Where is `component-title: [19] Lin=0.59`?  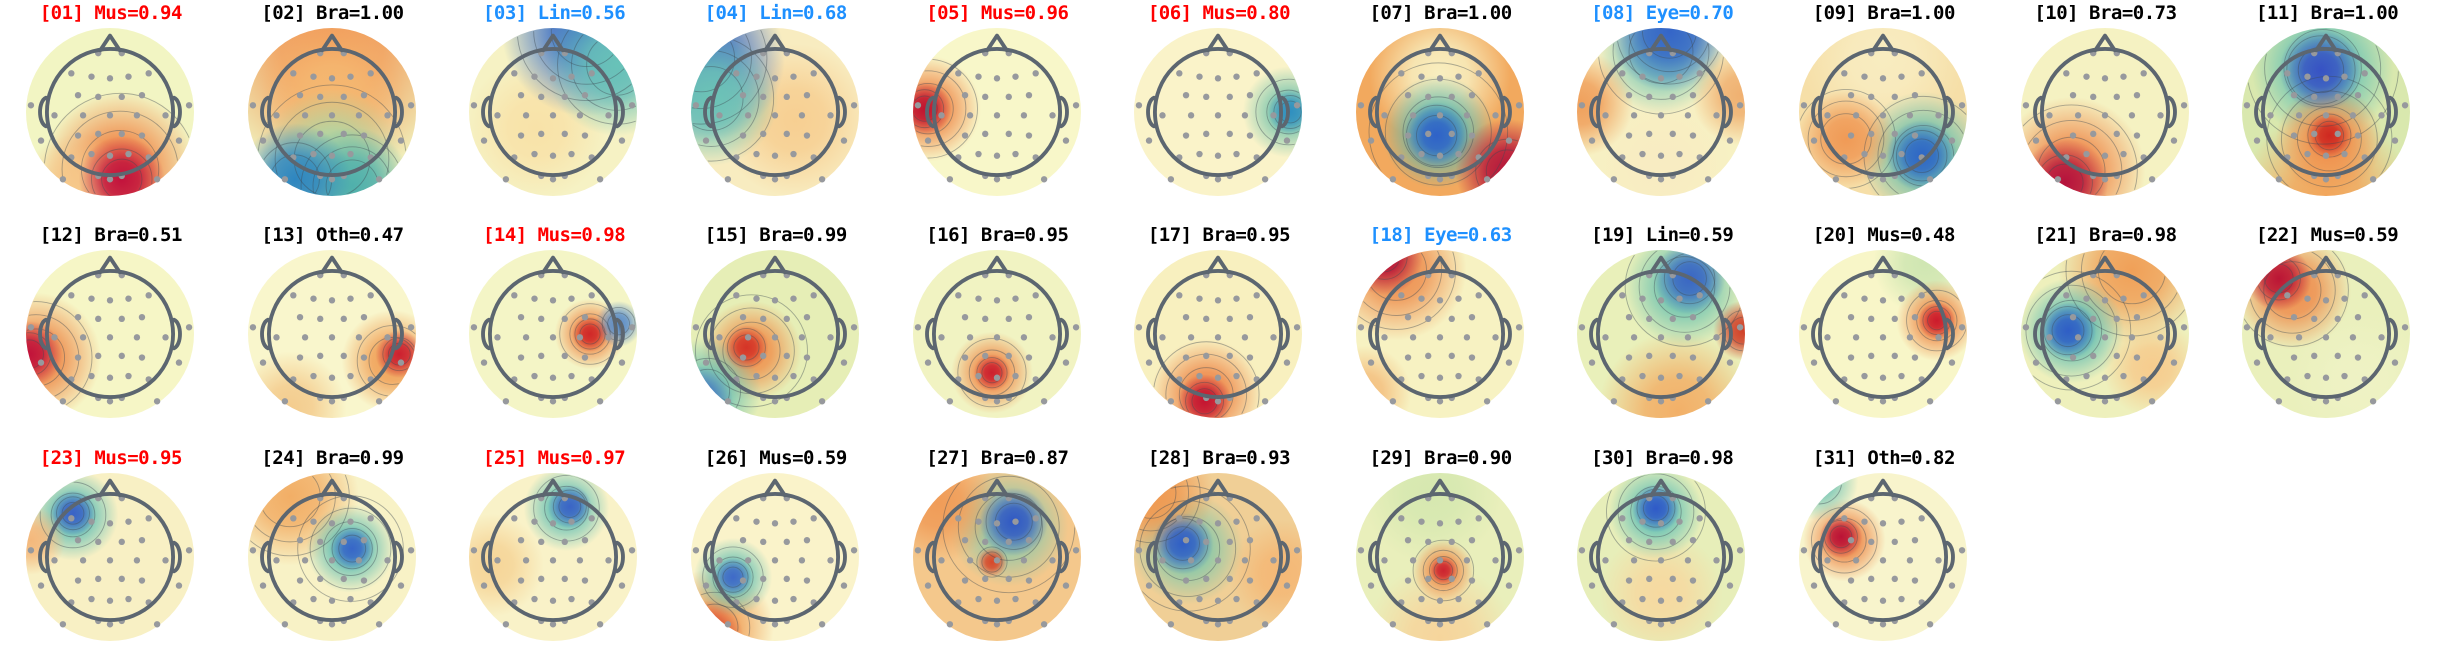 component-title: [19] Lin=0.59 is located at coordinates (1662, 235).